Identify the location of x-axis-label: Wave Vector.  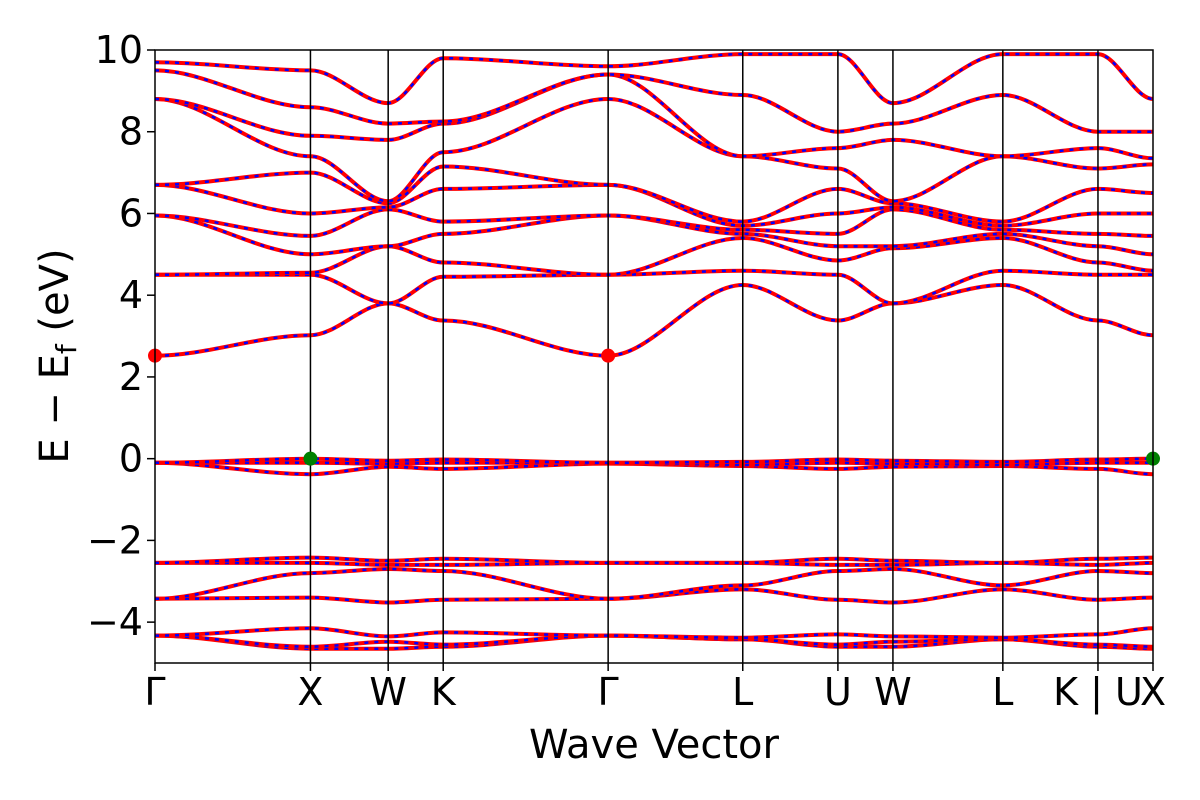
(654, 745).